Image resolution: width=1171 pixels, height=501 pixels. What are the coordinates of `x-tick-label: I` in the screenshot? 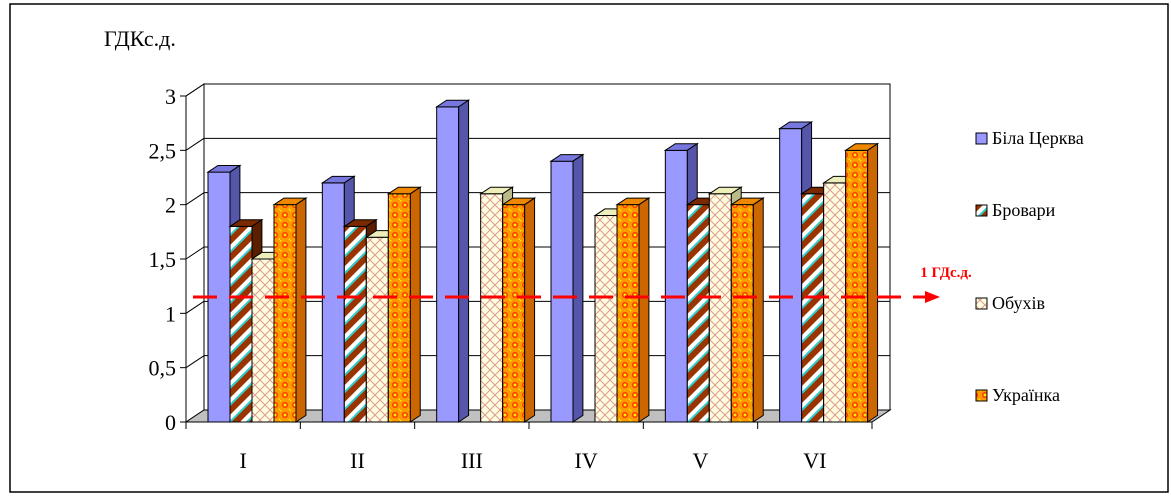 It's located at (243, 460).